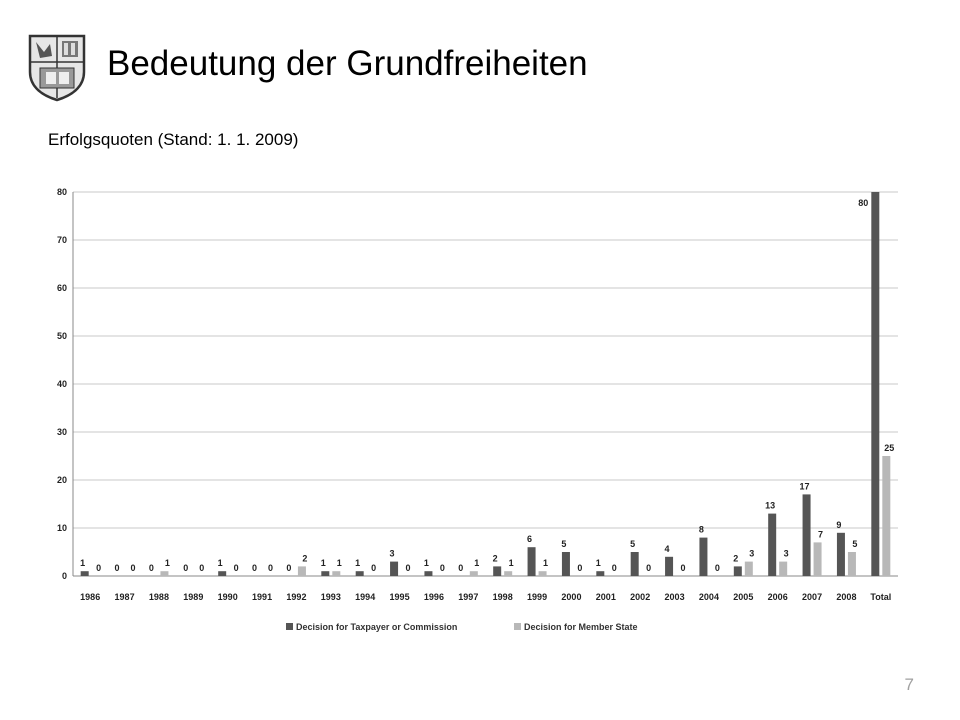 The image size is (960, 720). I want to click on y-tick-label: 60, so click(62, 288).